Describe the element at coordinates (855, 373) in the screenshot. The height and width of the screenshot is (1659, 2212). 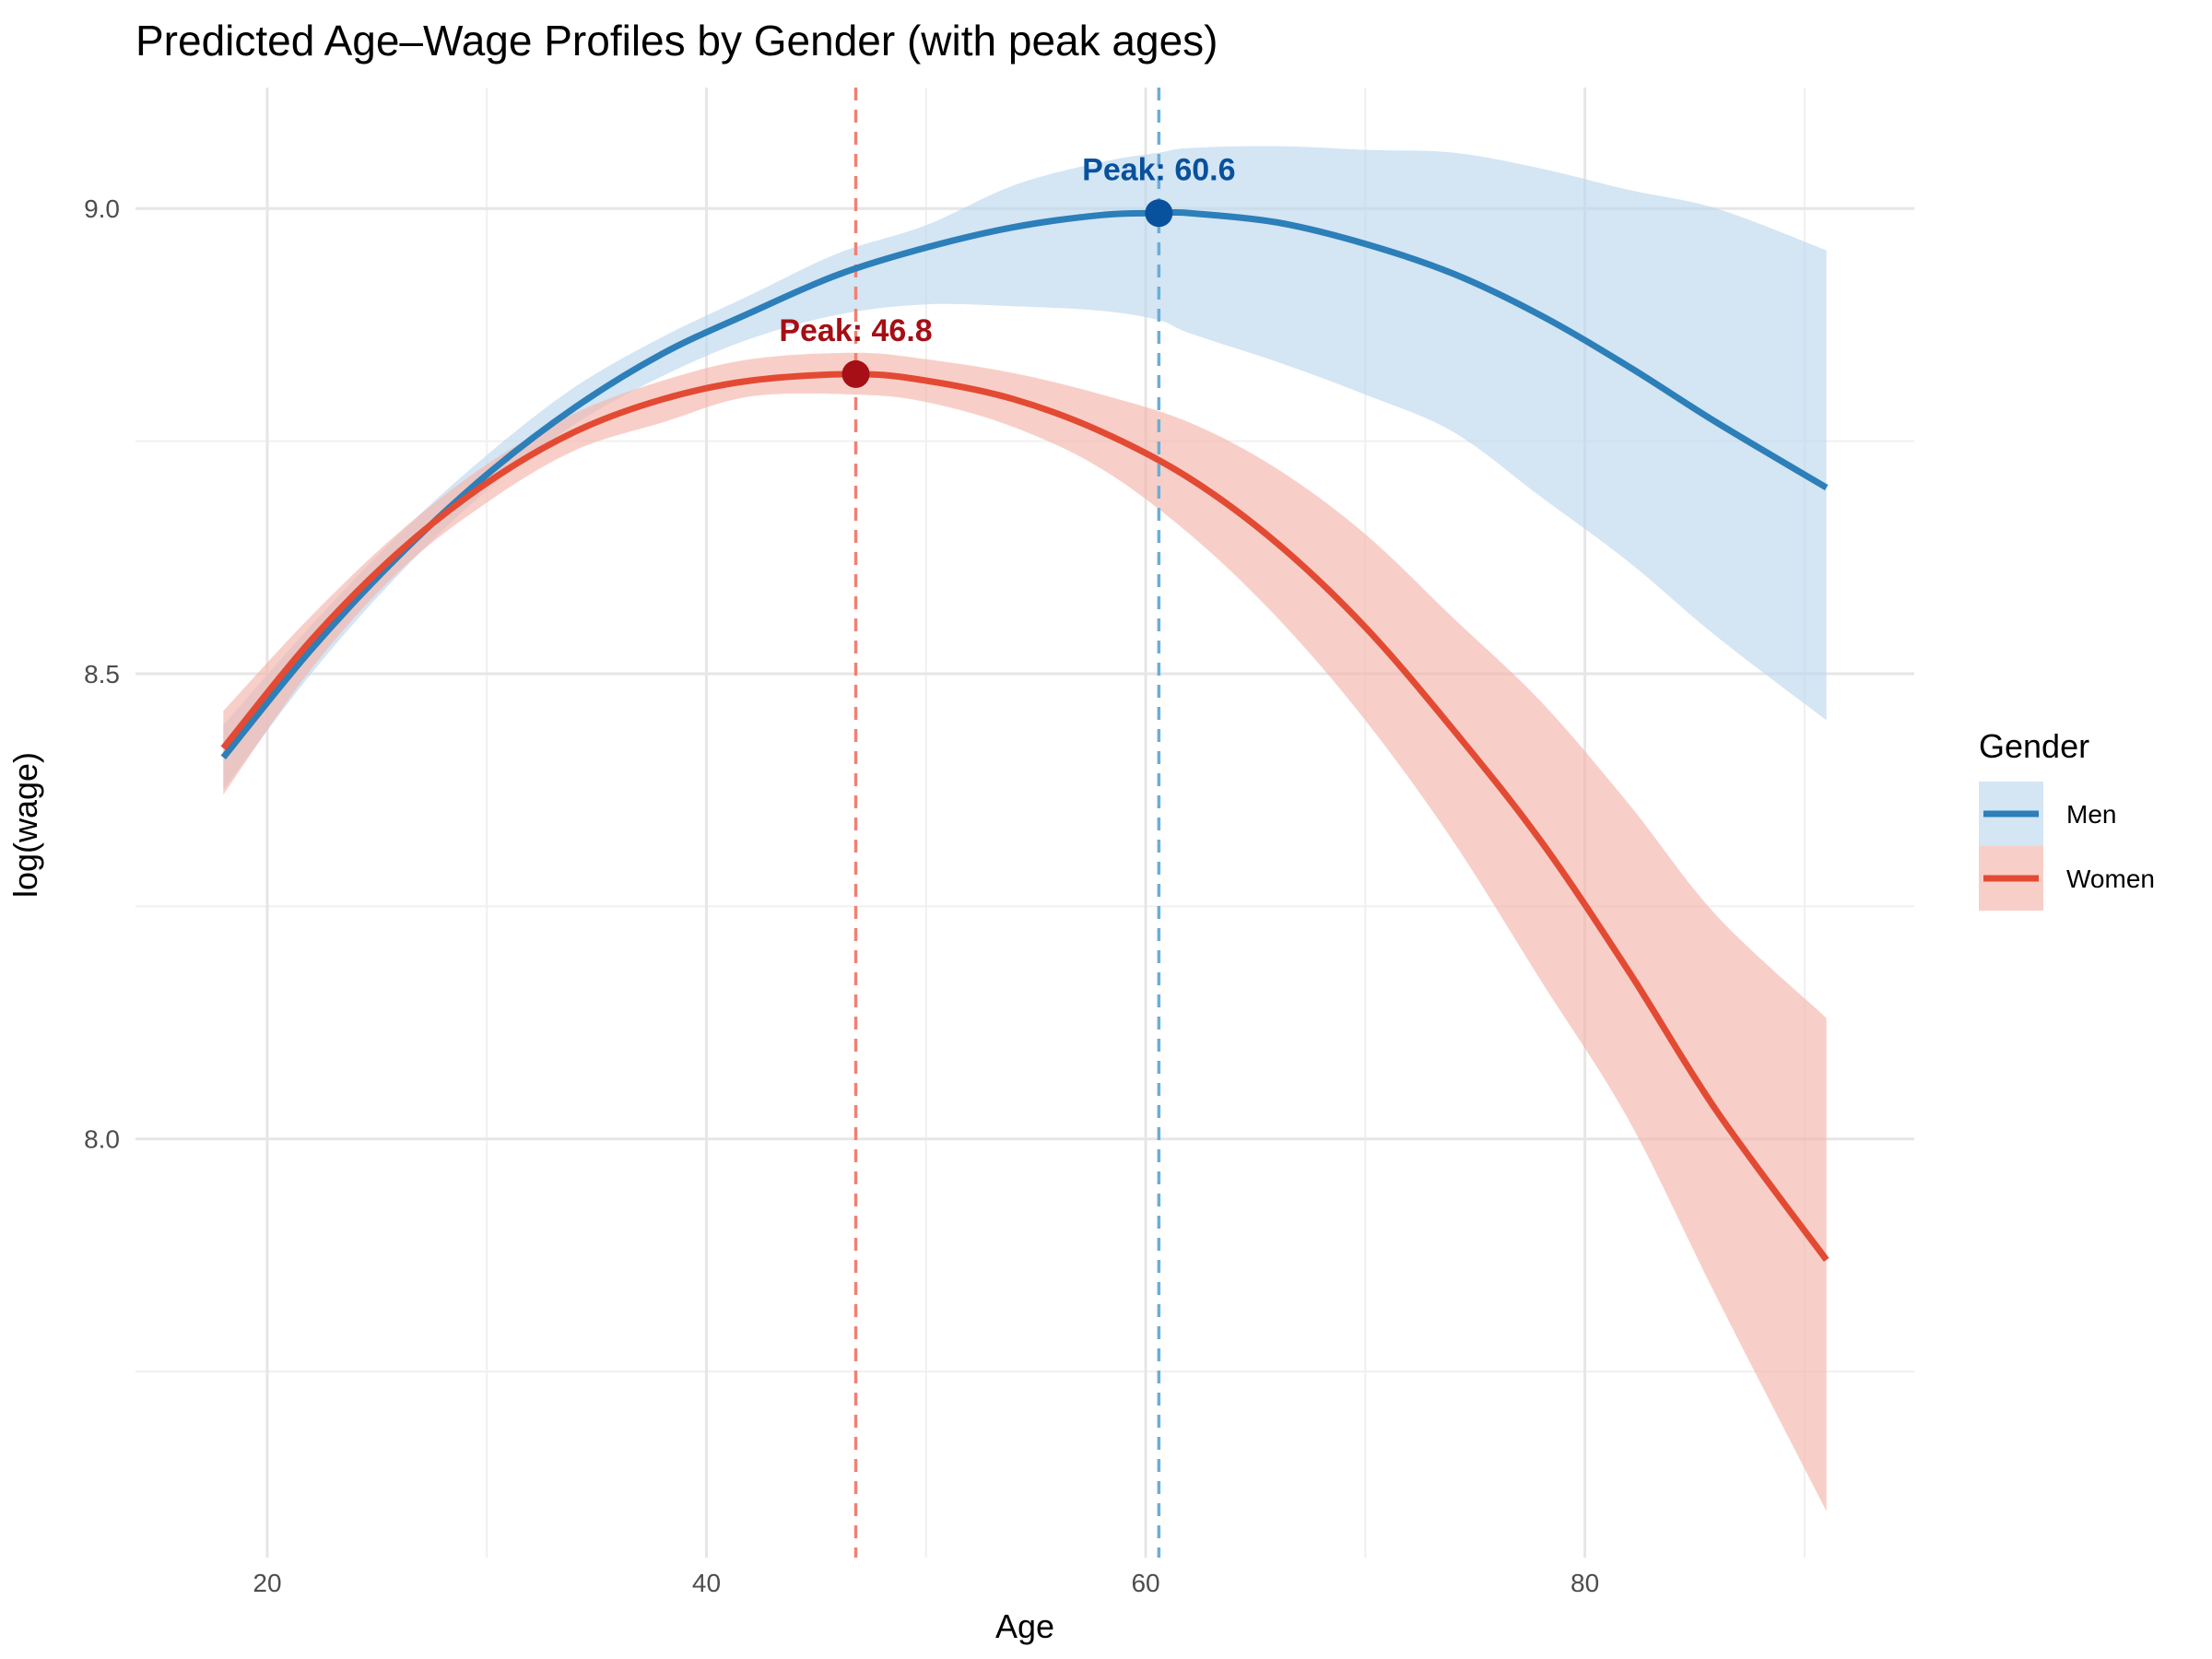
I see `women-peak-point` at that location.